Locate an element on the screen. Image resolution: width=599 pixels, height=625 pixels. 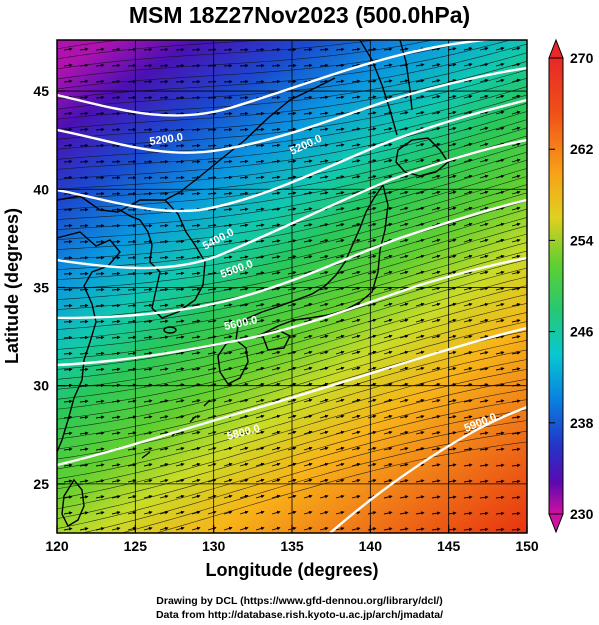
contour-line is located at coordinates (276, 78).